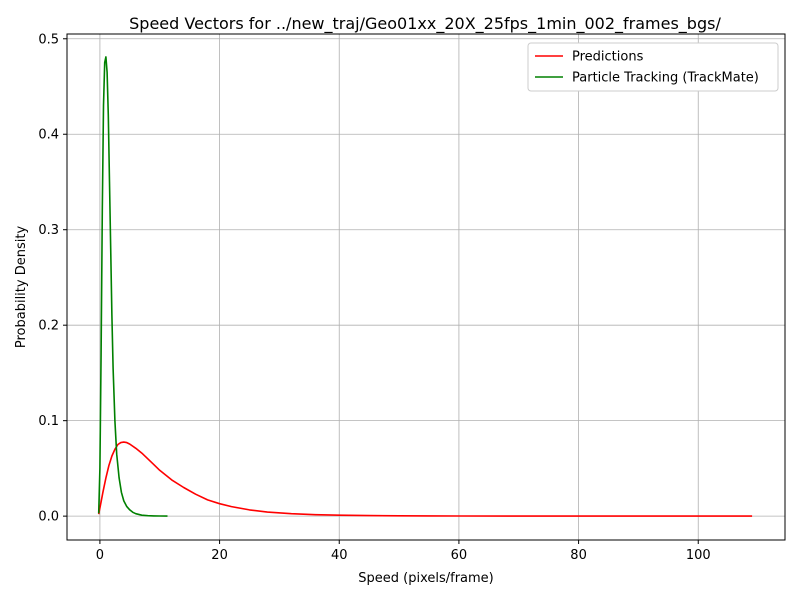 Image resolution: width=800 pixels, height=600 pixels. Describe the element at coordinates (608, 57) in the screenshot. I see `legend-label-1: Predictions` at that location.